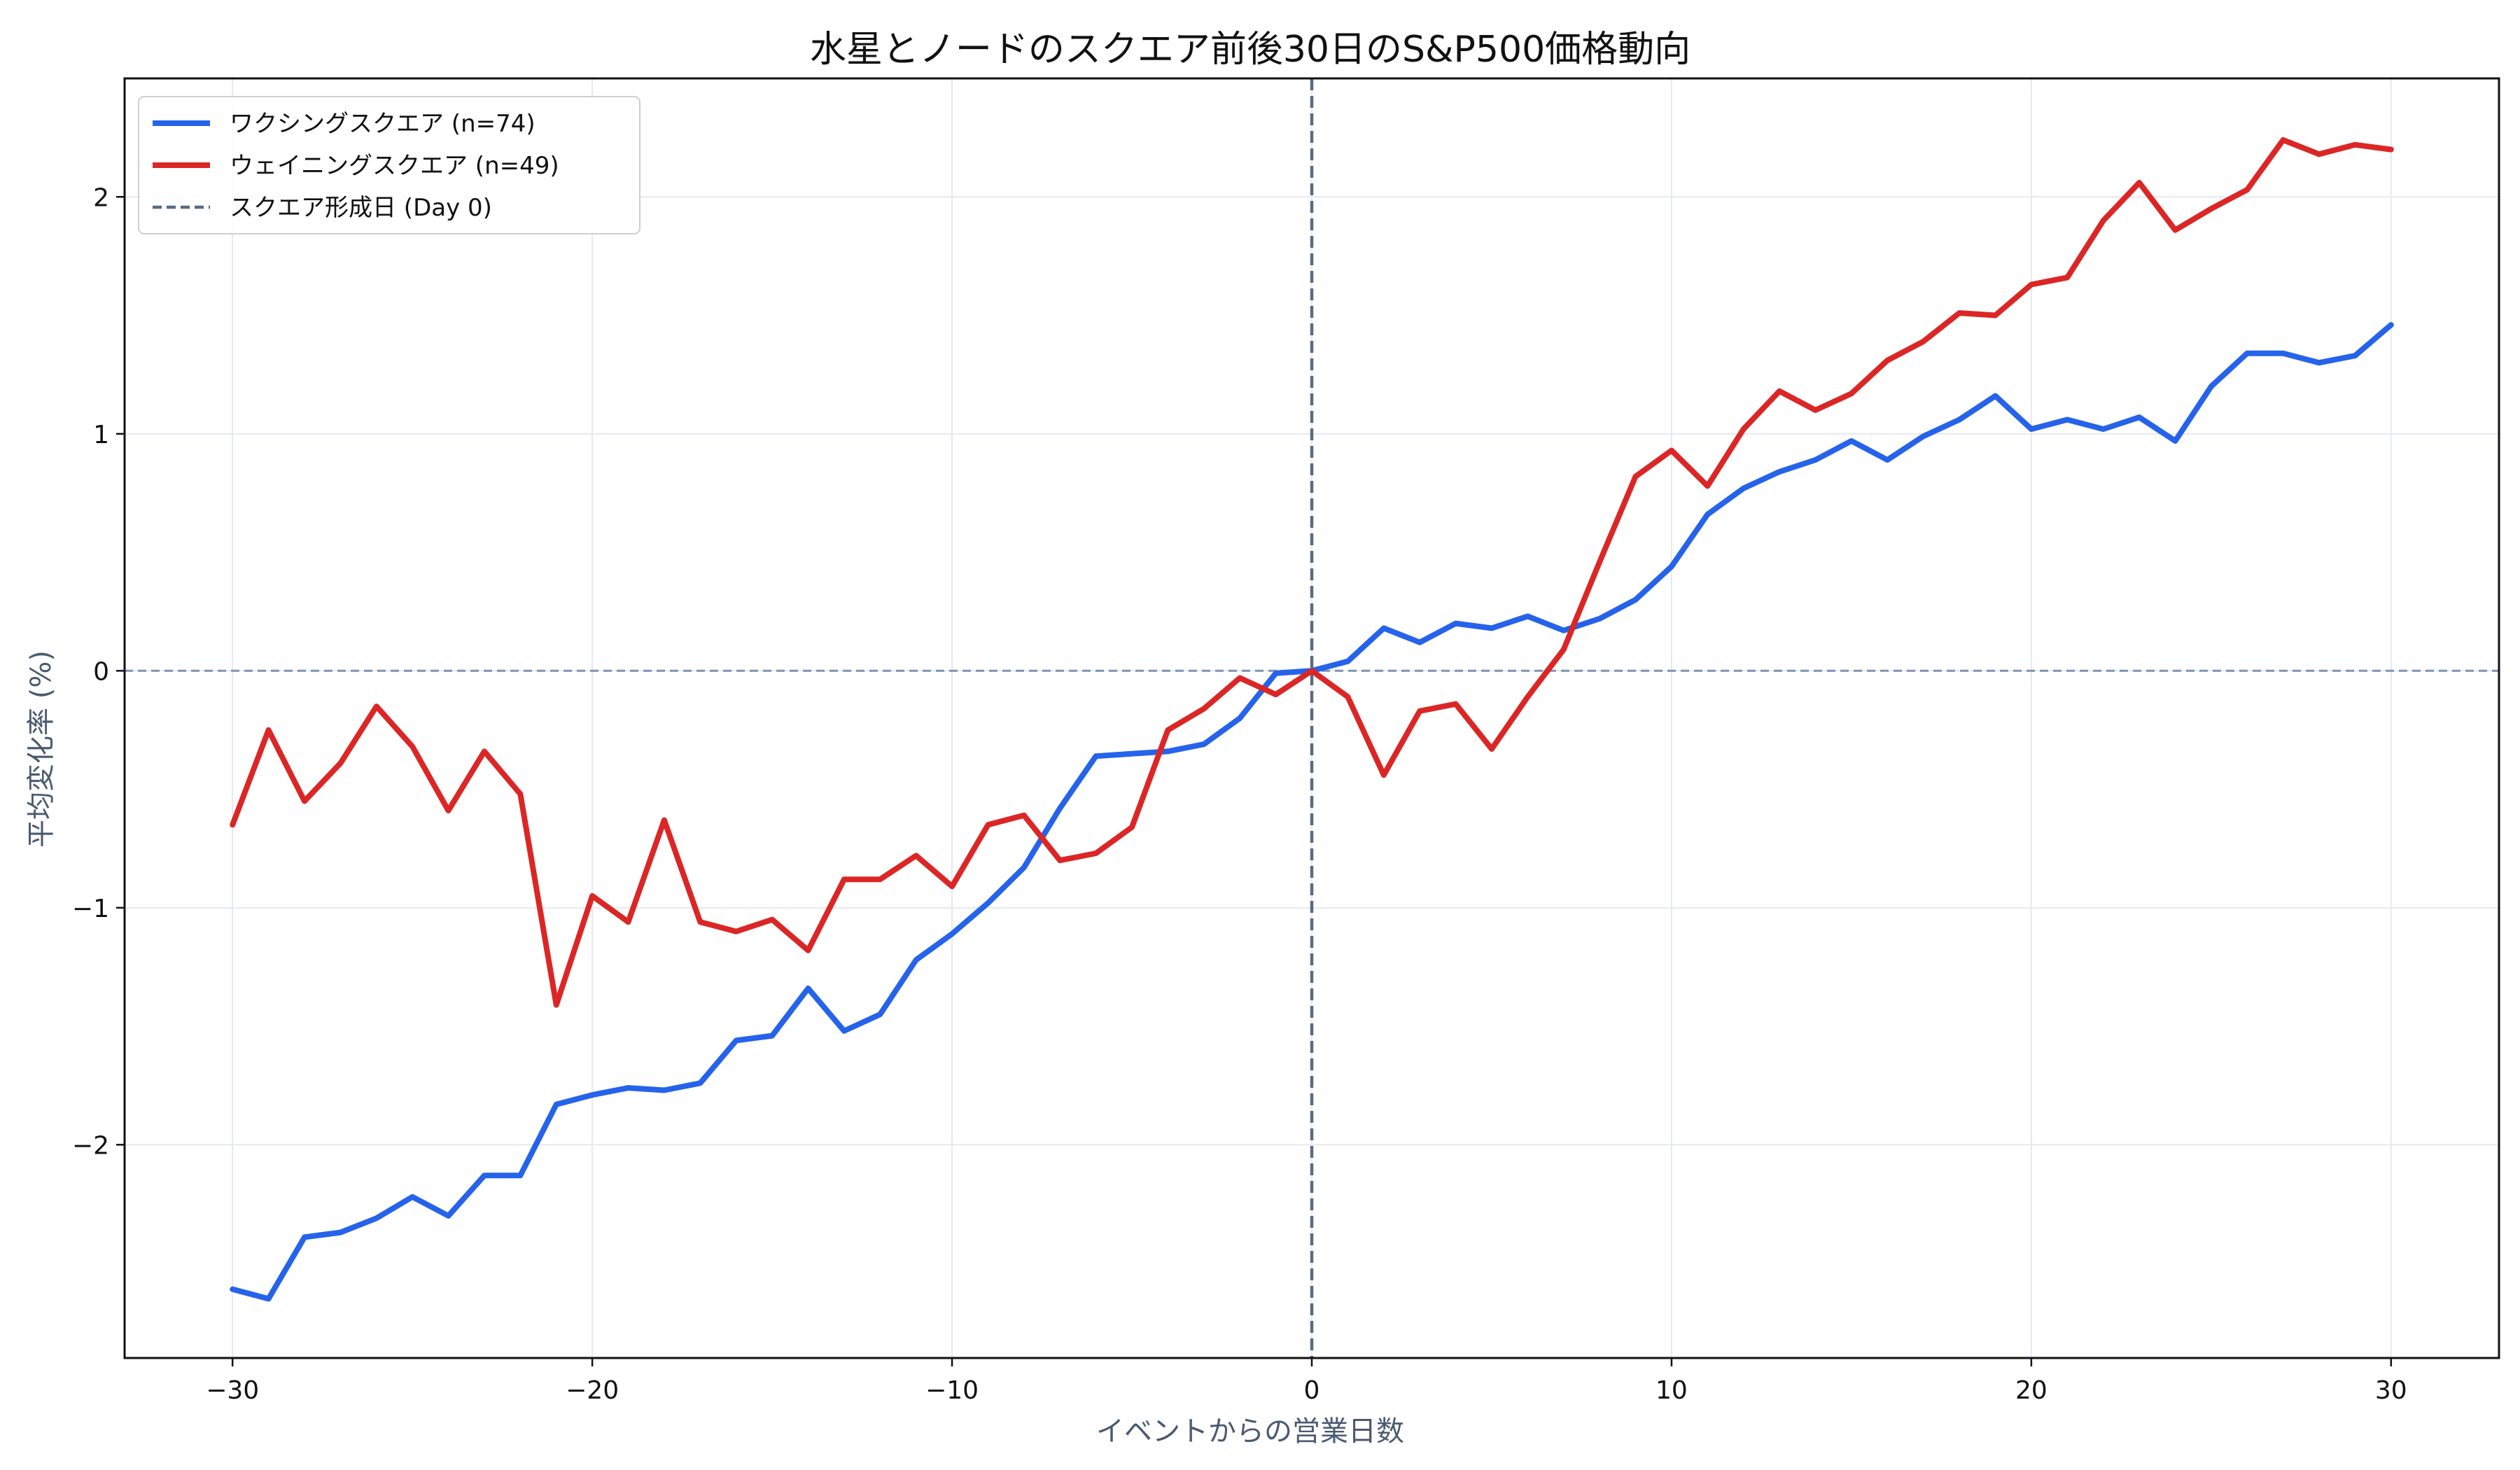 Image resolution: width=2520 pixels, height=1470 pixels. I want to click on y-tick-label: −1, so click(90, 909).